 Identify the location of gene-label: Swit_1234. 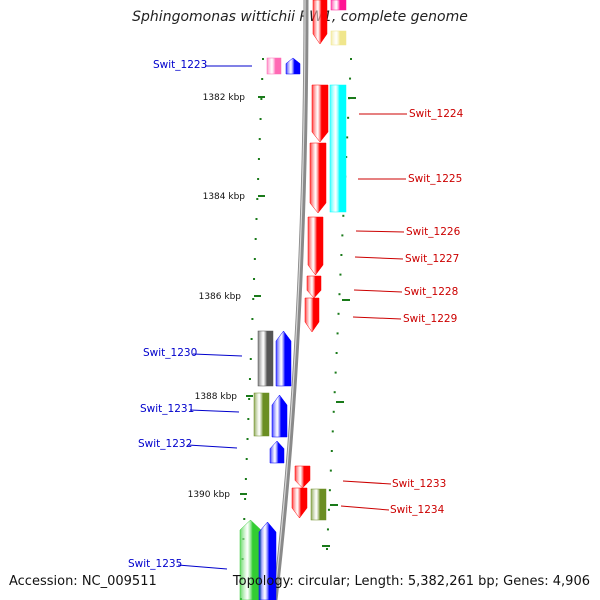
(417, 510).